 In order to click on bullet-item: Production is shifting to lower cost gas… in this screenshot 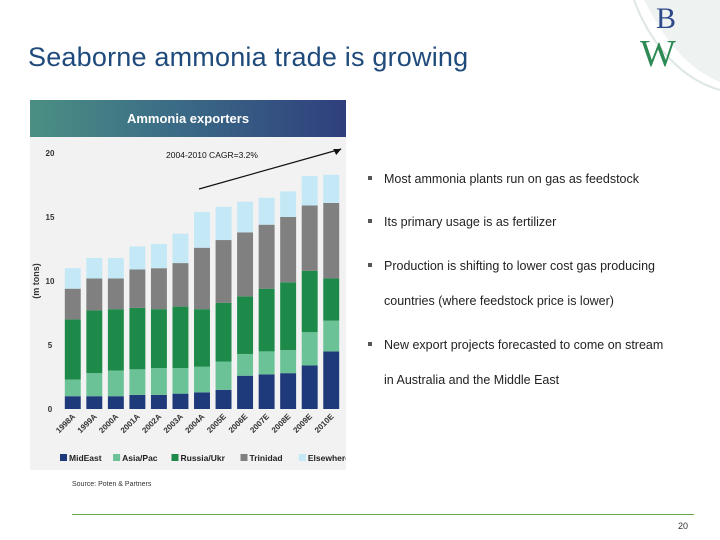, I will do `click(510, 283)`.